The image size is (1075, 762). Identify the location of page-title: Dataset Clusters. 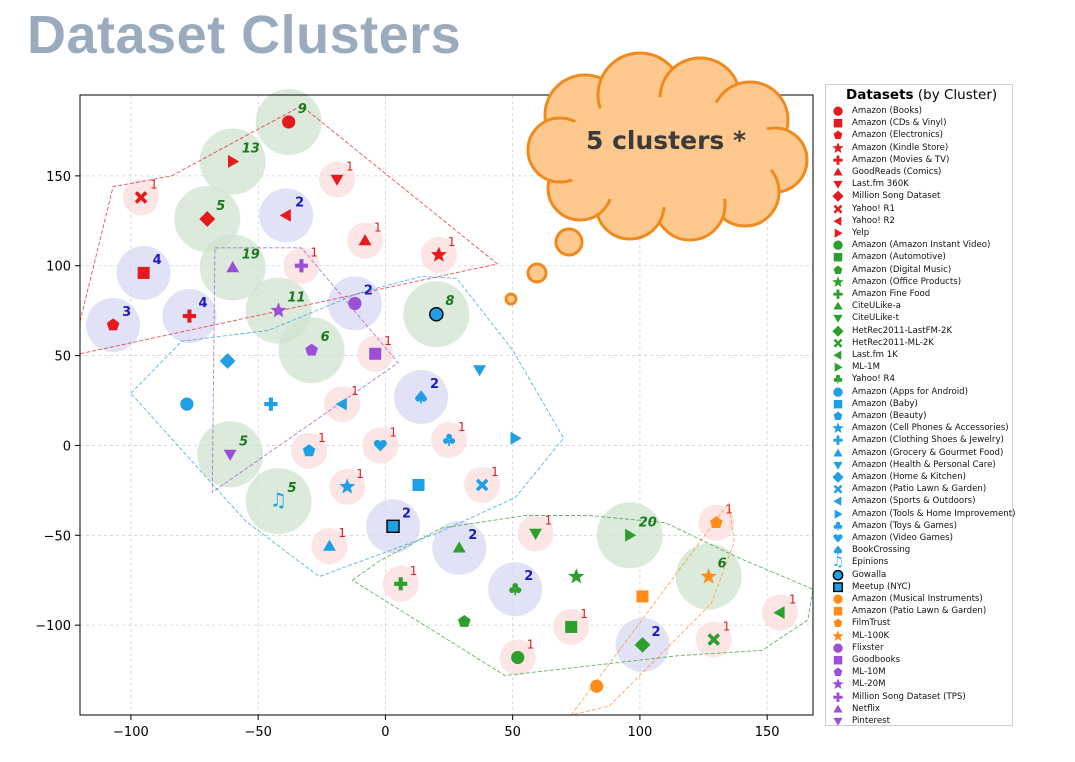
(244, 35).